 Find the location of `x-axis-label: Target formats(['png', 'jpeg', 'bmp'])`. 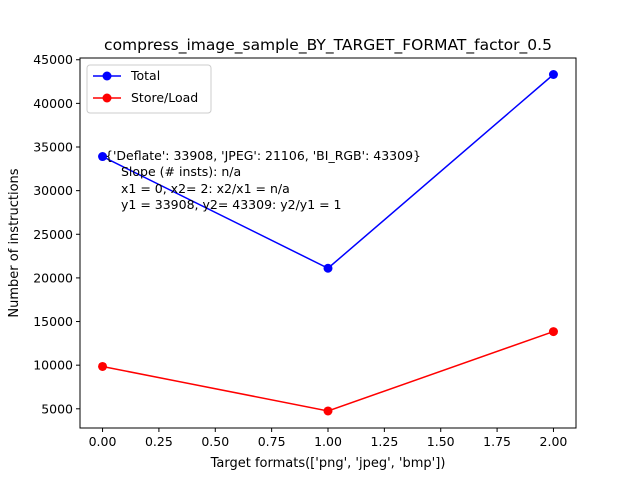

x-axis-label: Target formats(['png', 'jpeg', 'bmp']) is located at coordinates (328, 463).